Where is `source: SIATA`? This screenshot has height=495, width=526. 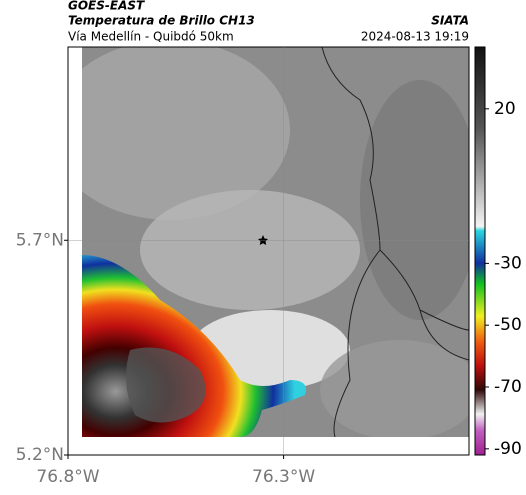 source: SIATA is located at coordinates (450, 21).